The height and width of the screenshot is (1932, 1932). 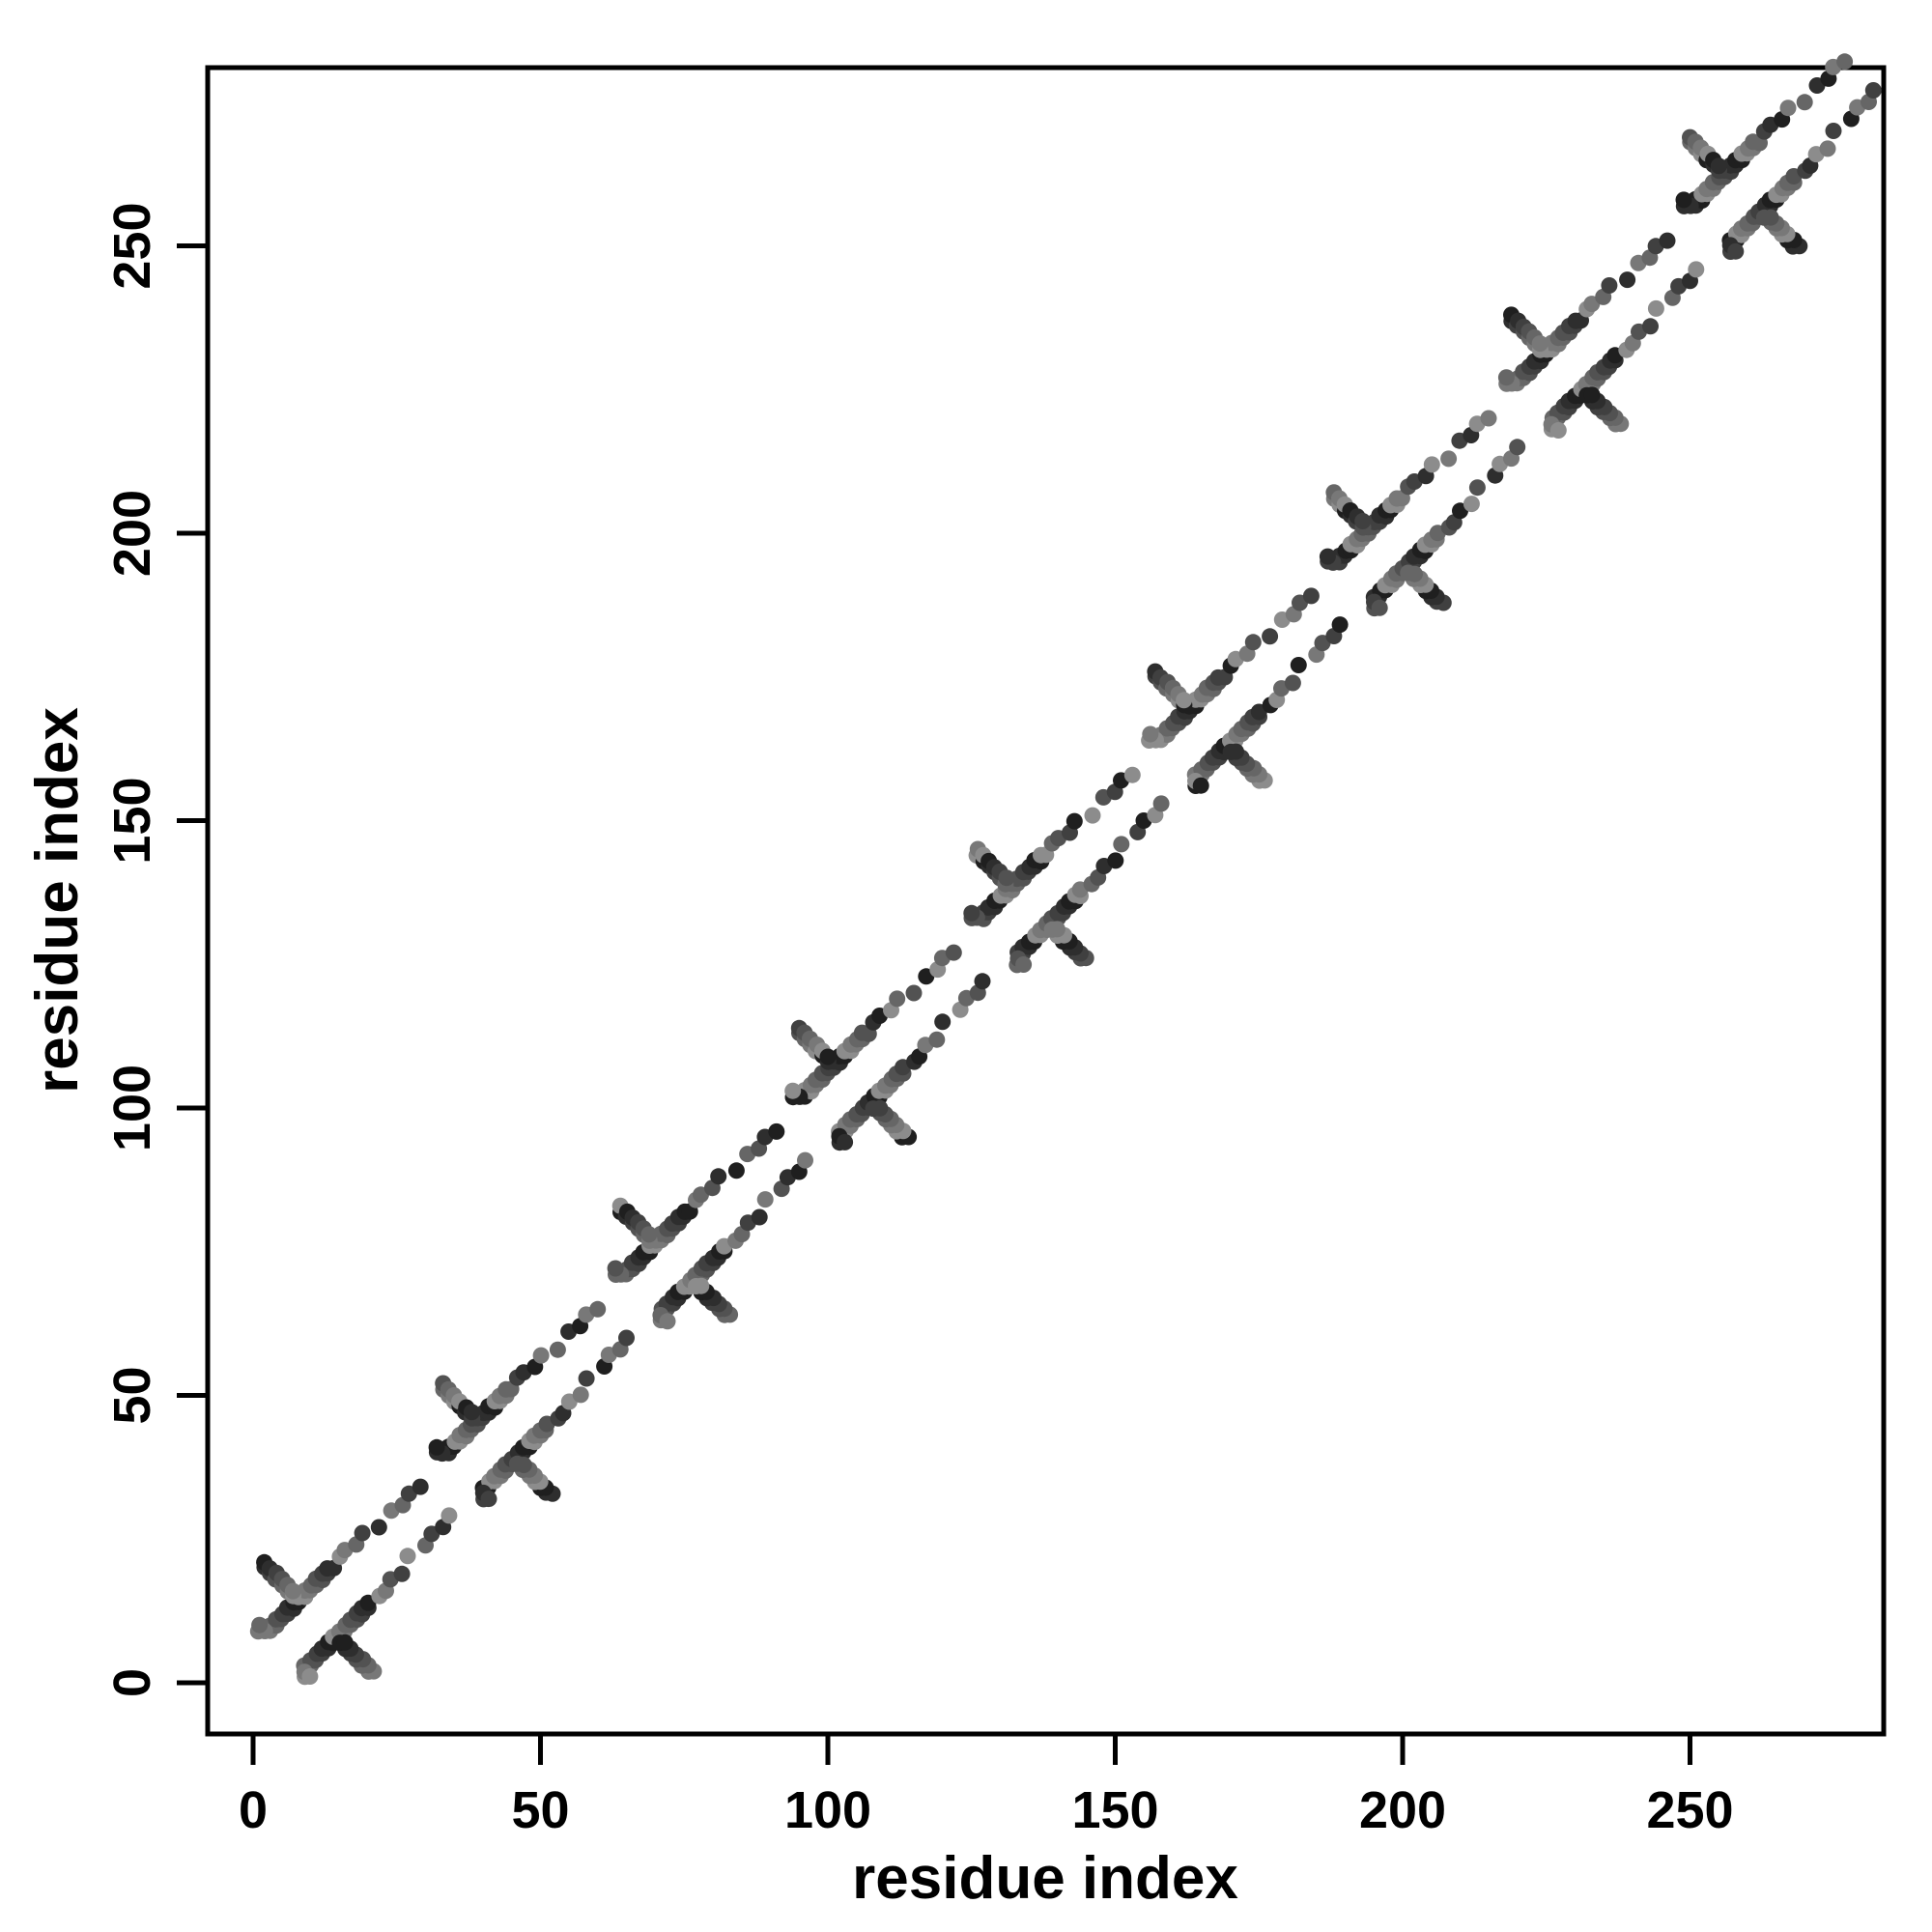 What do you see at coordinates (827, 1810) in the screenshot?
I see `x-tick-label: 100` at bounding box center [827, 1810].